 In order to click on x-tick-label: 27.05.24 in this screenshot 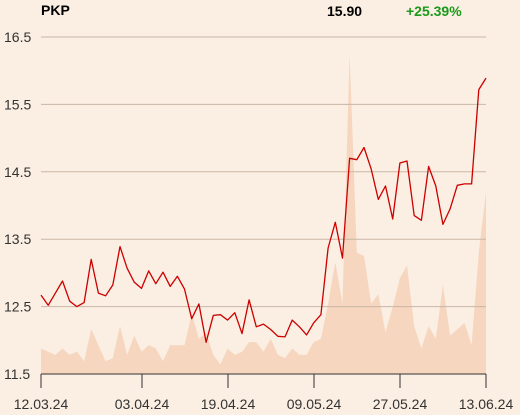, I will do `click(400, 404)`.